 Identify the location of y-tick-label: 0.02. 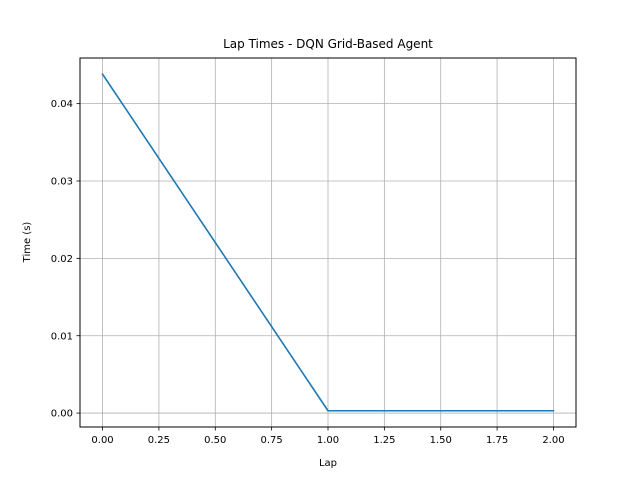
(62, 259).